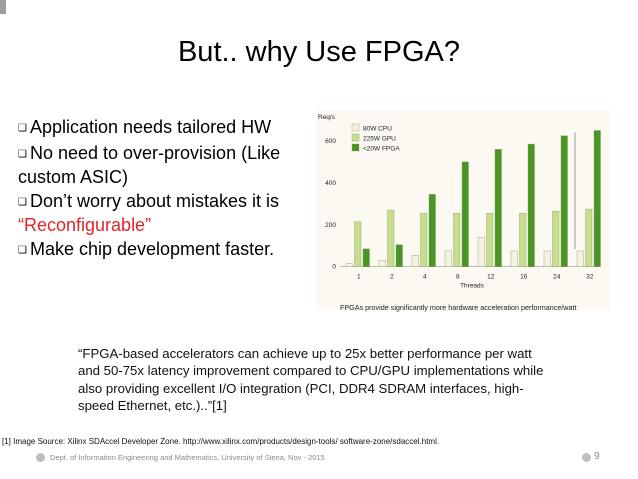 Image resolution: width=638 pixels, height=479 pixels. I want to click on bullet-text: Don’t worry about mistakes it is, so click(154, 200).